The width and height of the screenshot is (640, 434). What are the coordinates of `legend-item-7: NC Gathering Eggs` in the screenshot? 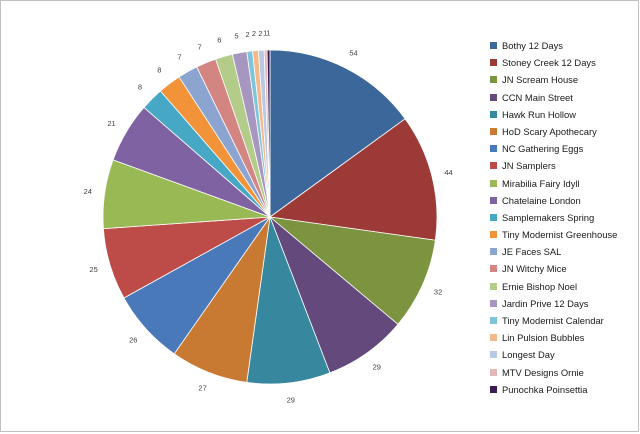 It's located at (565, 148).